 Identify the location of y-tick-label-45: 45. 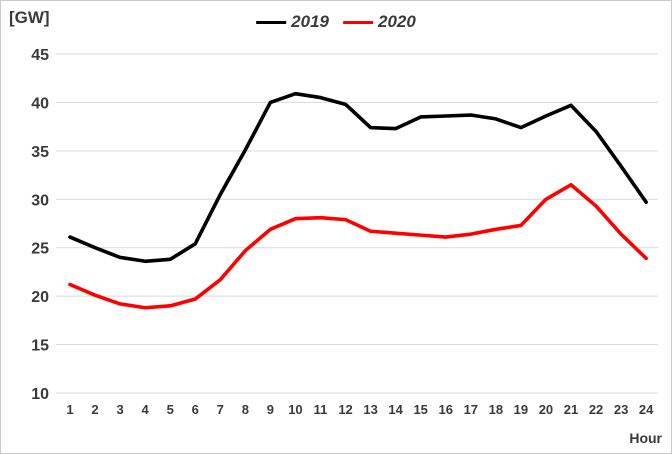
(40, 55).